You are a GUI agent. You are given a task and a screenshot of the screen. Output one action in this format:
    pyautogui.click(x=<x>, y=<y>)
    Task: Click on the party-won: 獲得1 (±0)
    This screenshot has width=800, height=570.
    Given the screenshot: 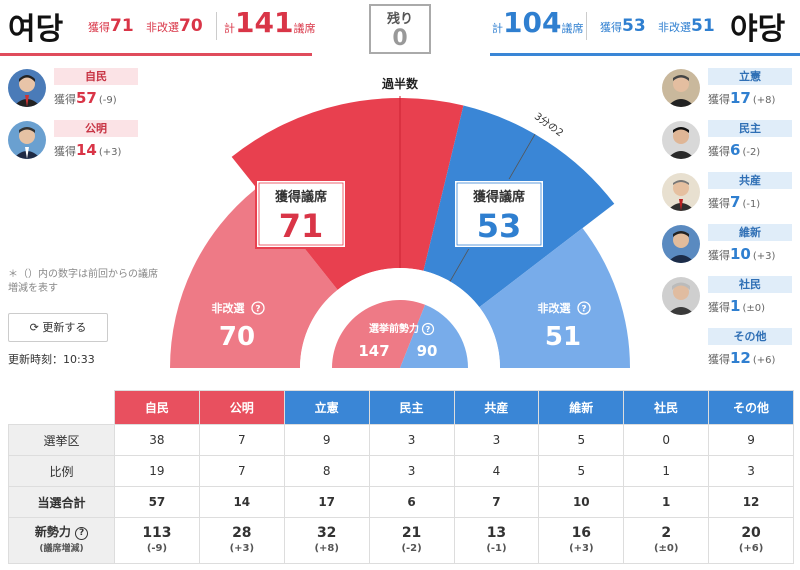 What is the action you would take?
    pyautogui.click(x=736, y=306)
    